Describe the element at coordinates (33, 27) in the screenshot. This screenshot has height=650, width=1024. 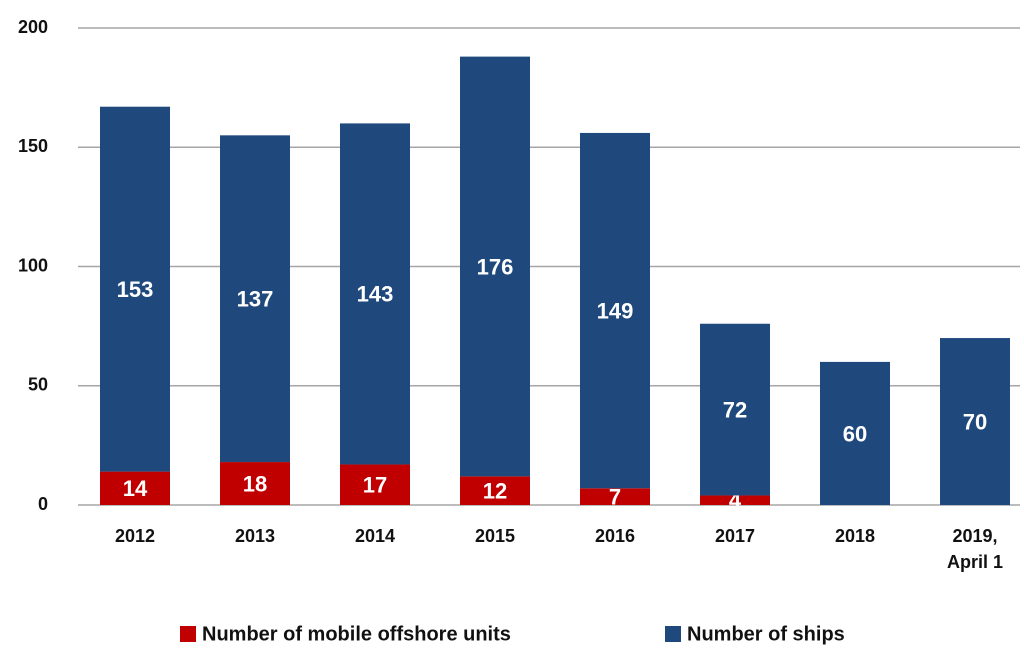
I see `y-tick-label: 200` at that location.